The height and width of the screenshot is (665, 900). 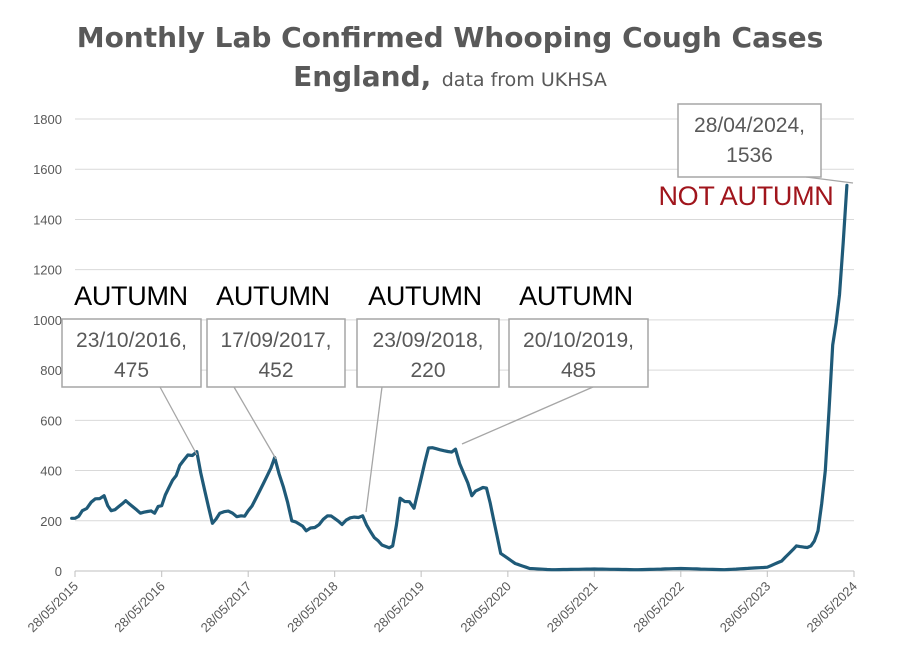 What do you see at coordinates (428, 340) in the screenshot?
I see `callout-date: 23/09/2018,` at bounding box center [428, 340].